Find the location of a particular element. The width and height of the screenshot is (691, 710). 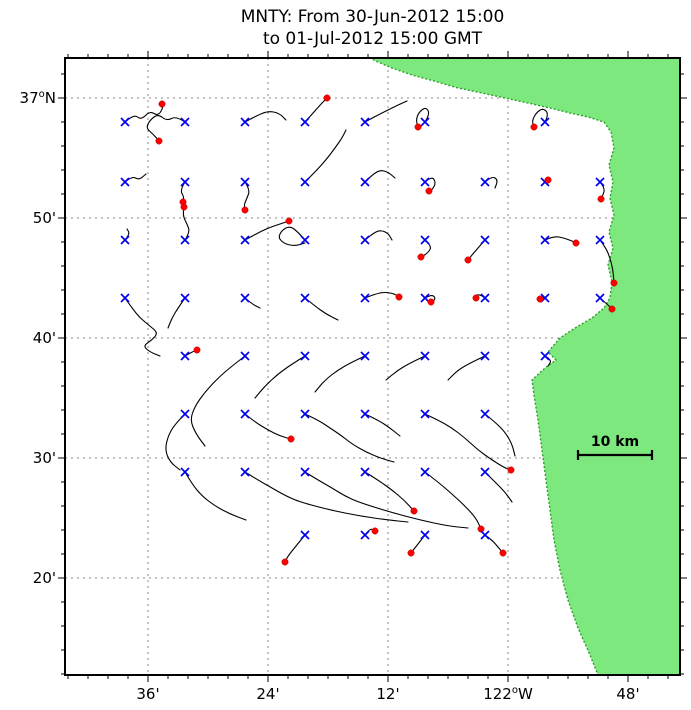

x-tick-label: 12' is located at coordinates (387, 694).